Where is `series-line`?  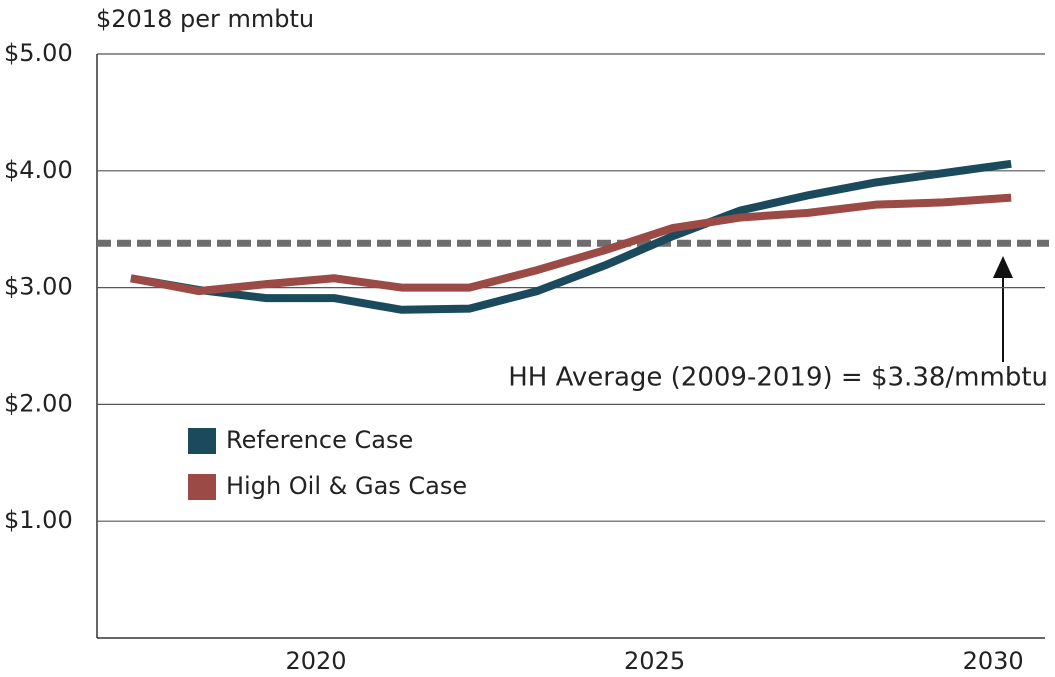
series-line is located at coordinates (571, 244).